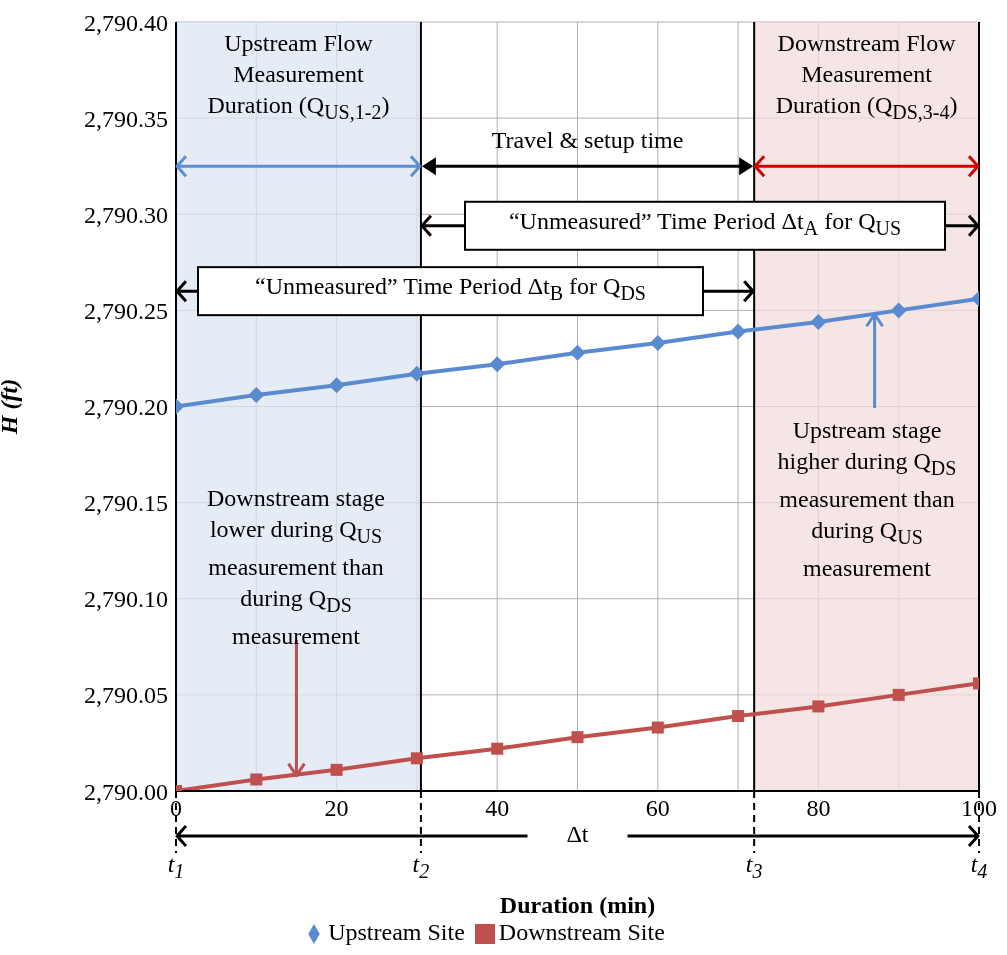 The width and height of the screenshot is (1007, 955). I want to click on ref-line-label: t$_{4}$, so click(979, 867).